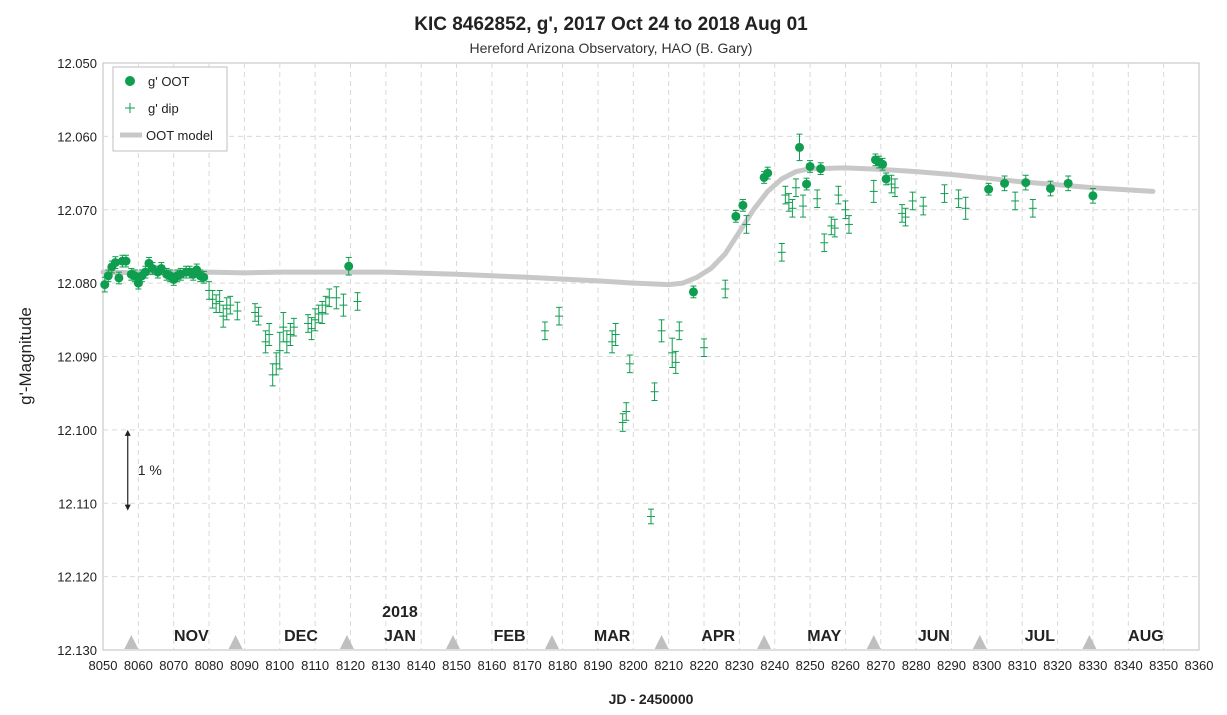 Image resolution: width=1227 pixels, height=715 pixels. I want to click on x-tick-label: 8360, so click(1199, 665).